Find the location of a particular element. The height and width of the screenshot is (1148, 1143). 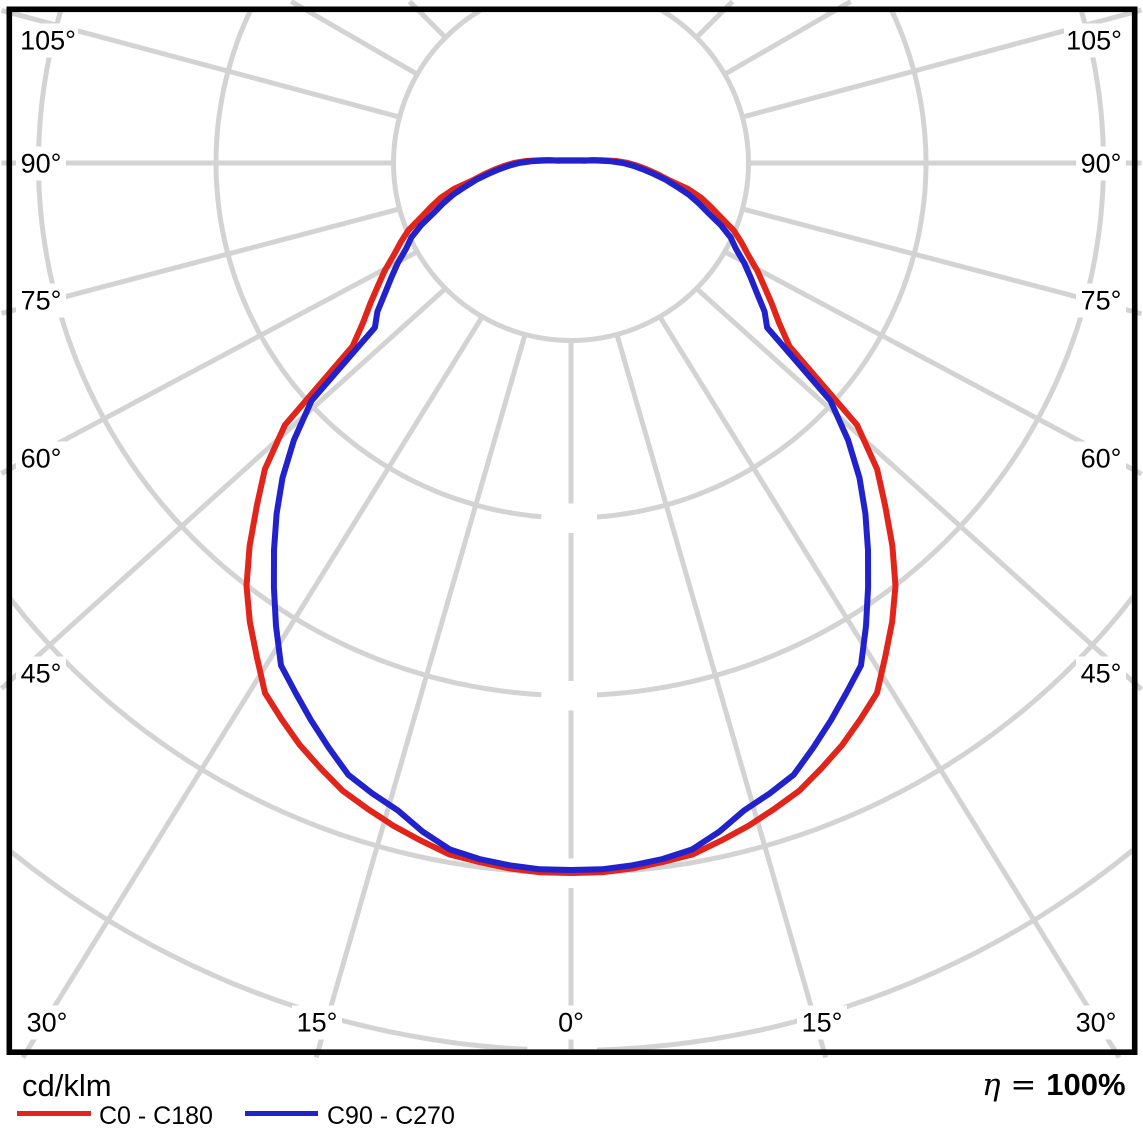

grid-ray-45-right is located at coordinates (918, 489).